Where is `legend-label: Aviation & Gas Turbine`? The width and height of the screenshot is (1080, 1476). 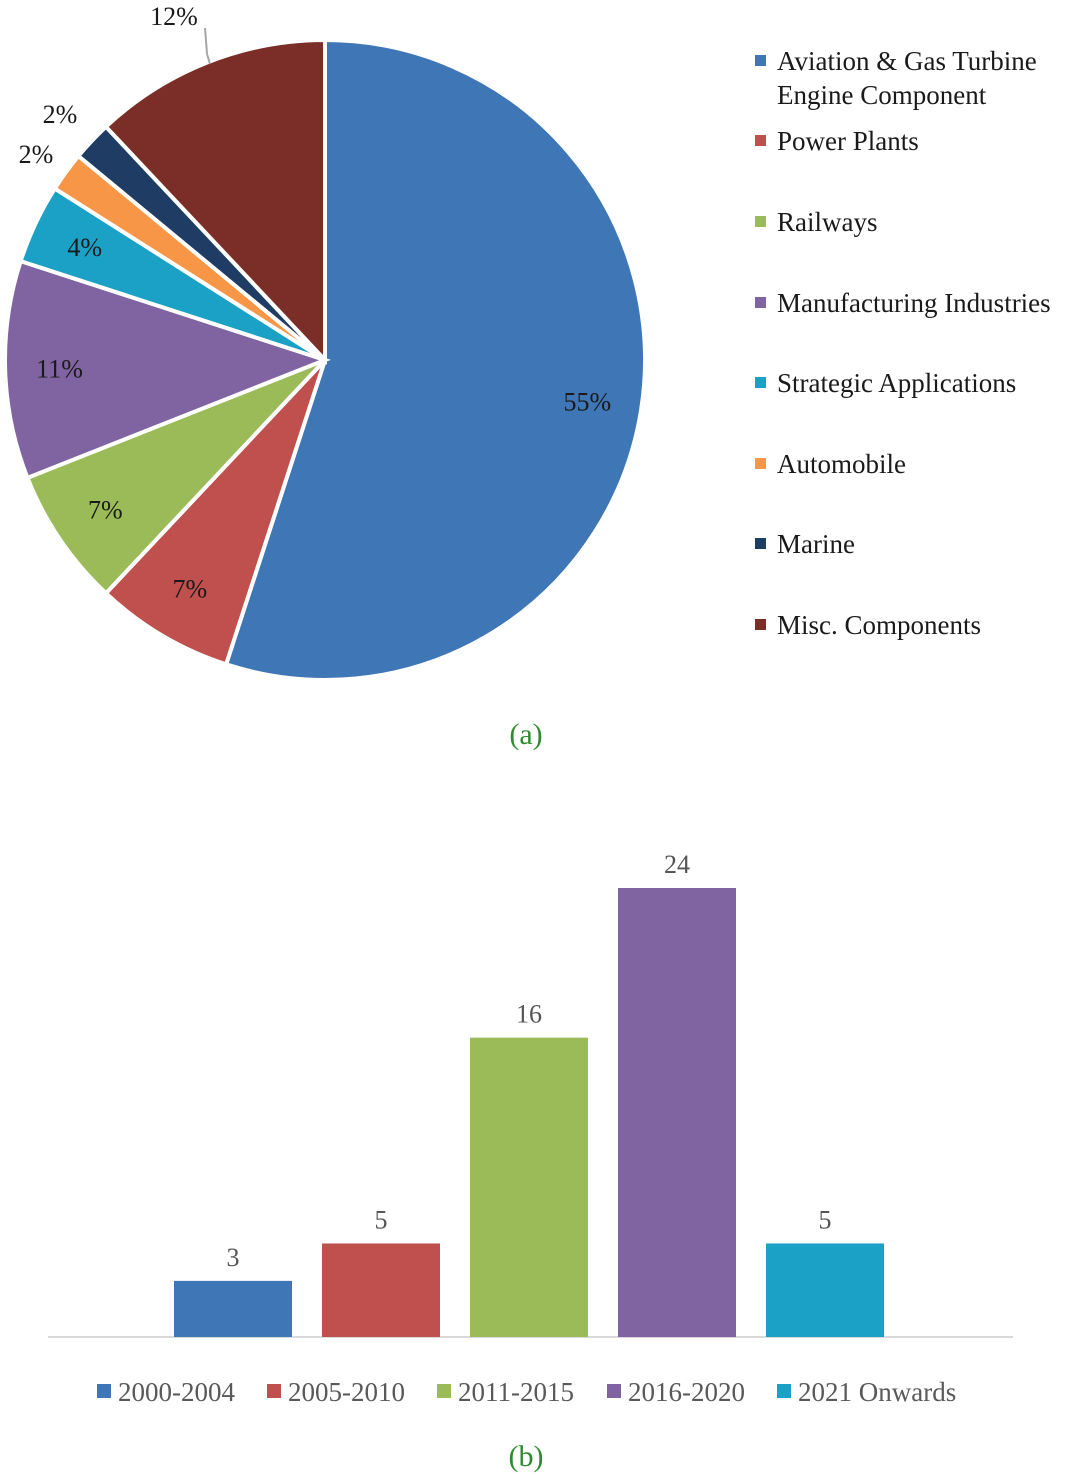
legend-label: Aviation & Gas Turbine is located at coordinates (907, 61).